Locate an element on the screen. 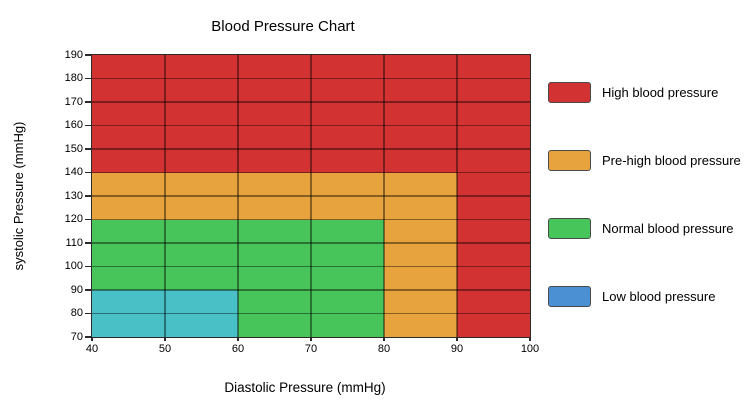  x-tick-label: 90 is located at coordinates (457, 349).